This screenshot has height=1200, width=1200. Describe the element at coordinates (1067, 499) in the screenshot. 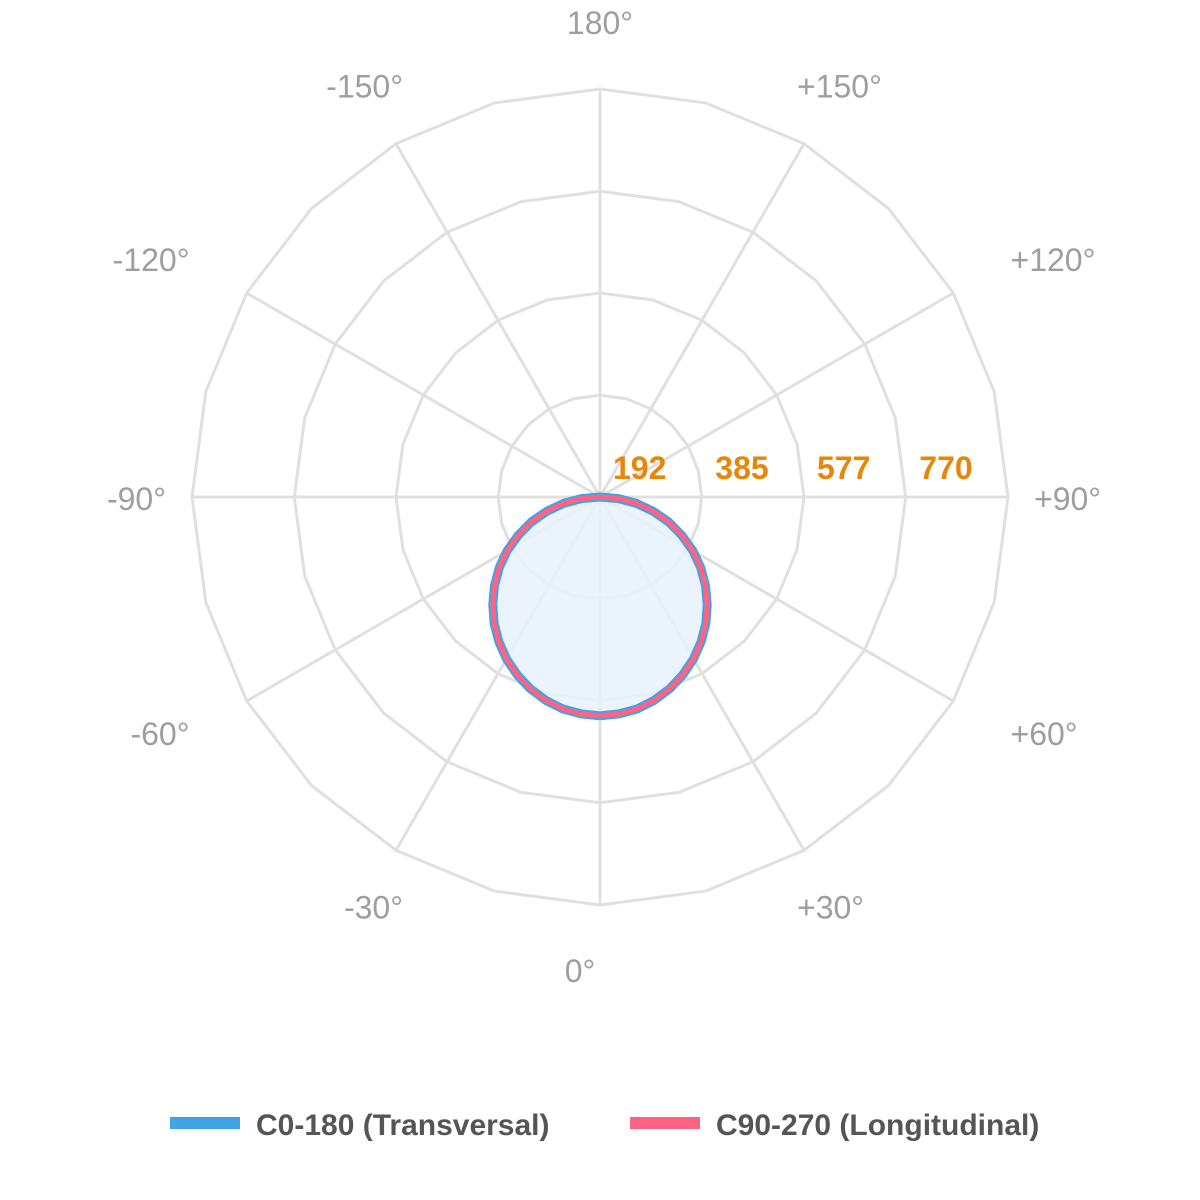

I see `angle-tick-label: +90°` at that location.